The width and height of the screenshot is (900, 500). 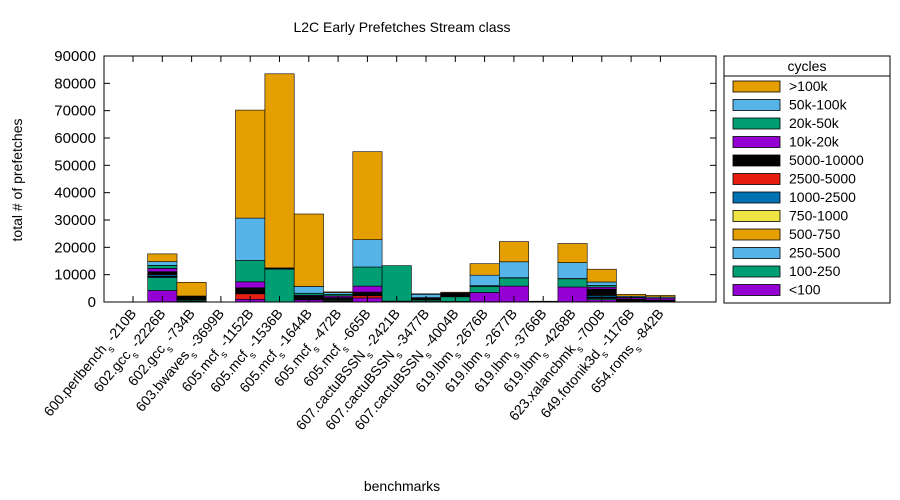 I want to click on y-tick-label: 0, so click(x=92, y=302).